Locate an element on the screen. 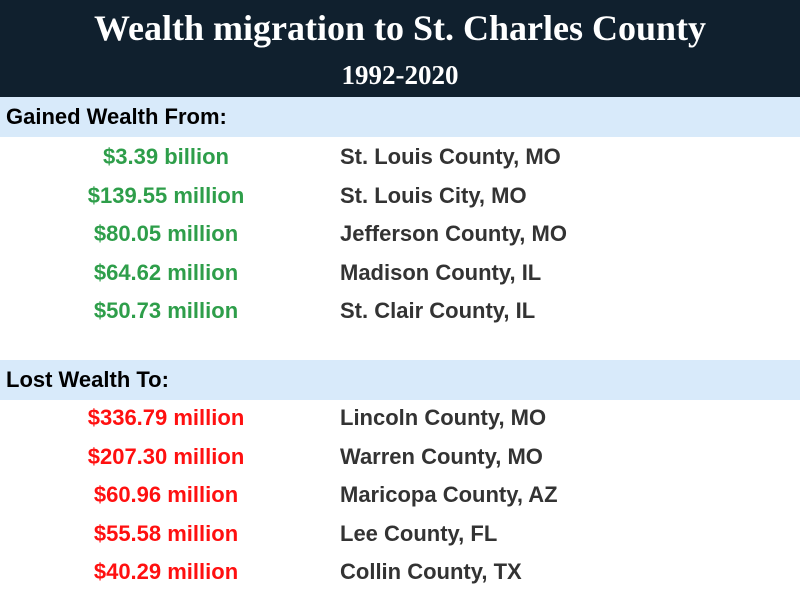  table-row: $3.39 billion St. Louis County, MO is located at coordinates (400, 157).